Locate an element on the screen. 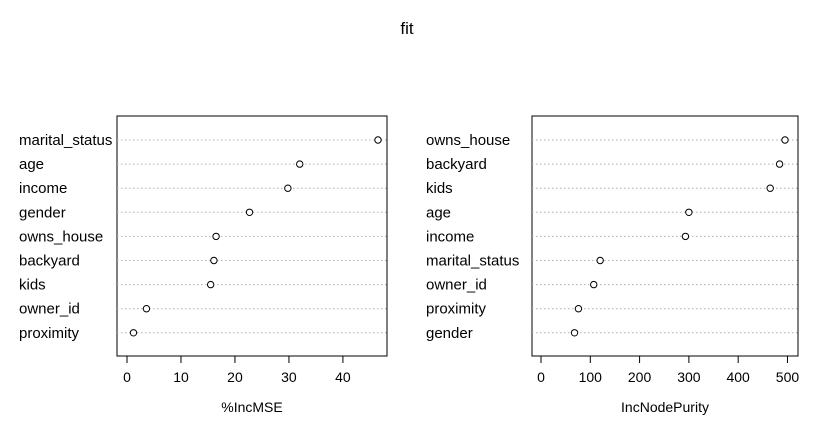 This screenshot has height=433, width=814. x-tick-label: 400 is located at coordinates (738, 377).